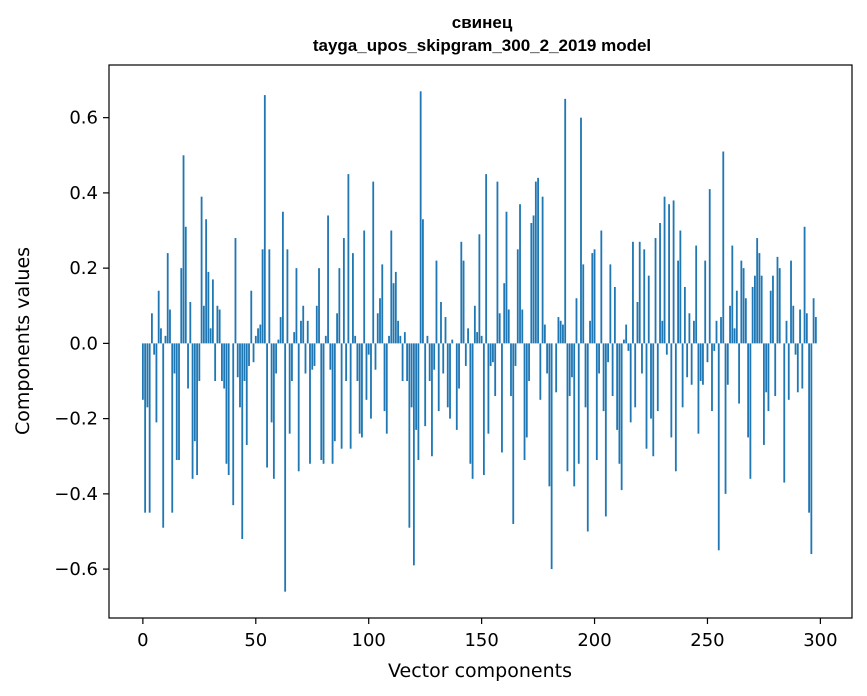 The width and height of the screenshot is (867, 696). What do you see at coordinates (594, 640) in the screenshot?
I see `x-tick-label: 200` at bounding box center [594, 640].